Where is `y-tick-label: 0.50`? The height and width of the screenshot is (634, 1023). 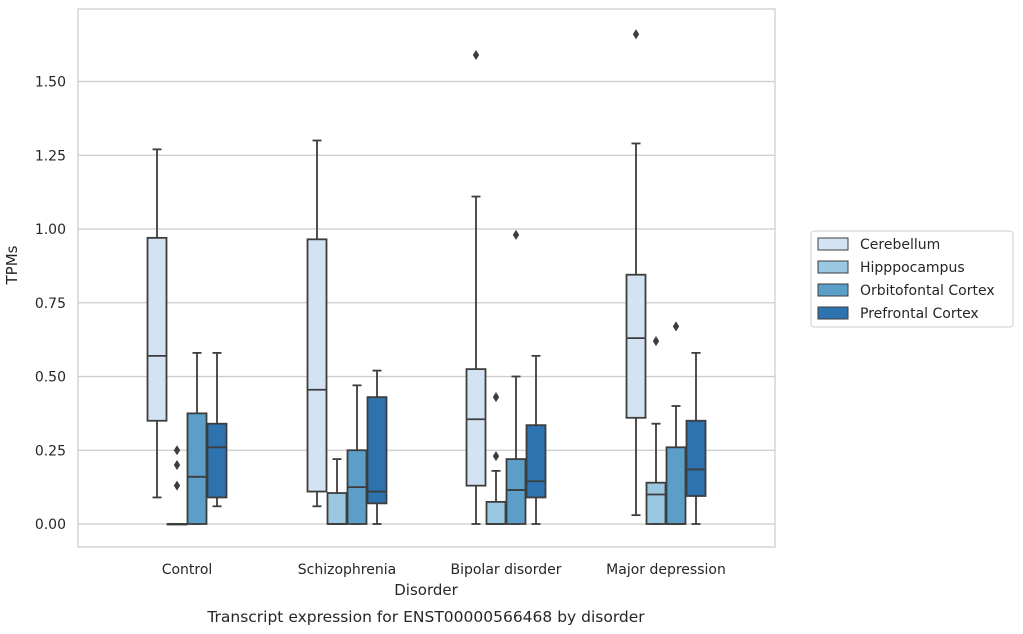 y-tick-label: 0.50 is located at coordinates (50, 378).